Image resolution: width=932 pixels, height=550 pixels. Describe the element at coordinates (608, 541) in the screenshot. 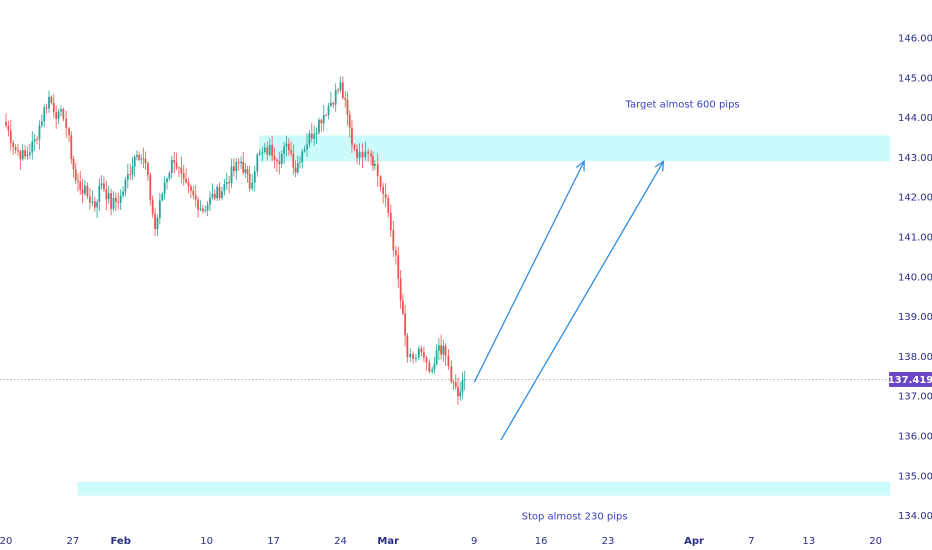

I see `x-tick-label: 23` at that location.